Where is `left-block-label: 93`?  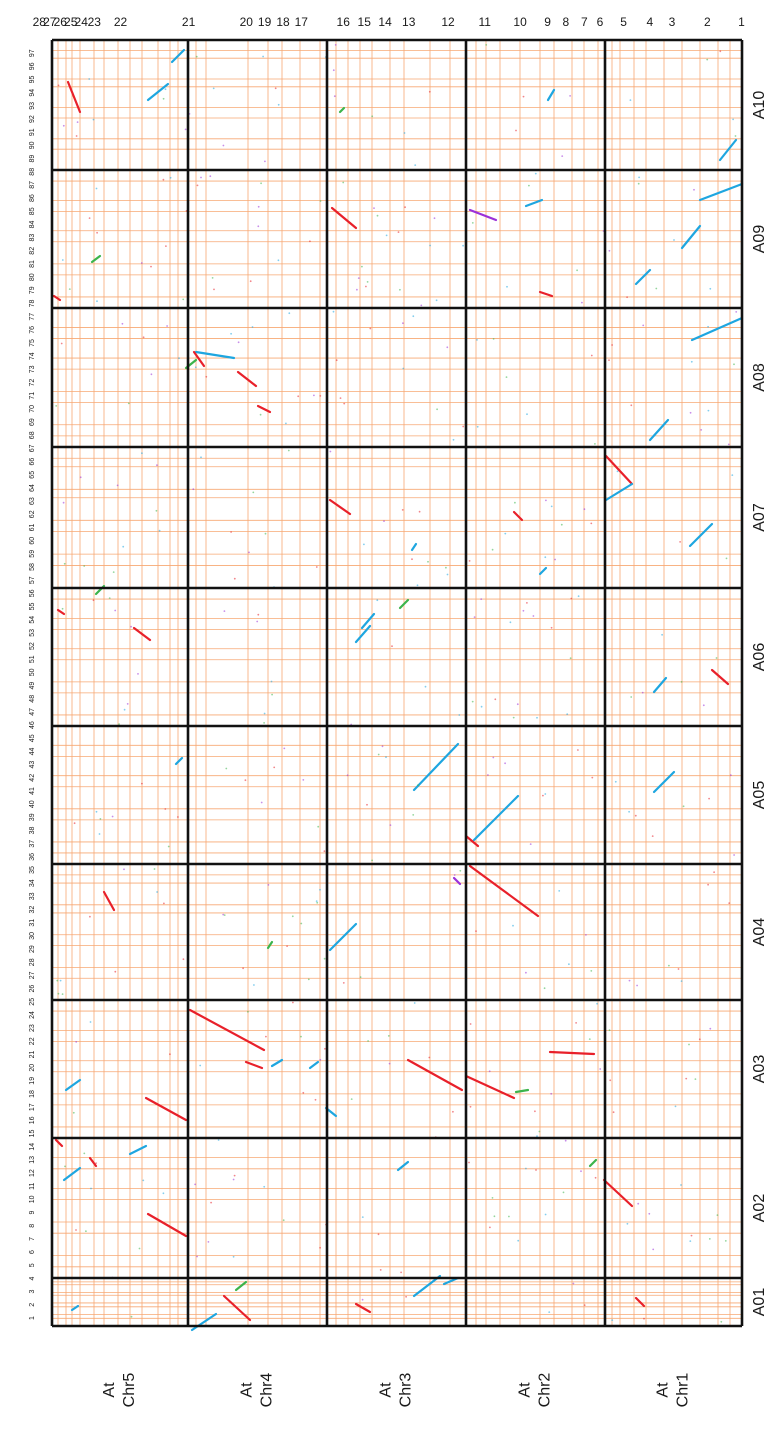 left-block-label: 93 is located at coordinates (32, 106).